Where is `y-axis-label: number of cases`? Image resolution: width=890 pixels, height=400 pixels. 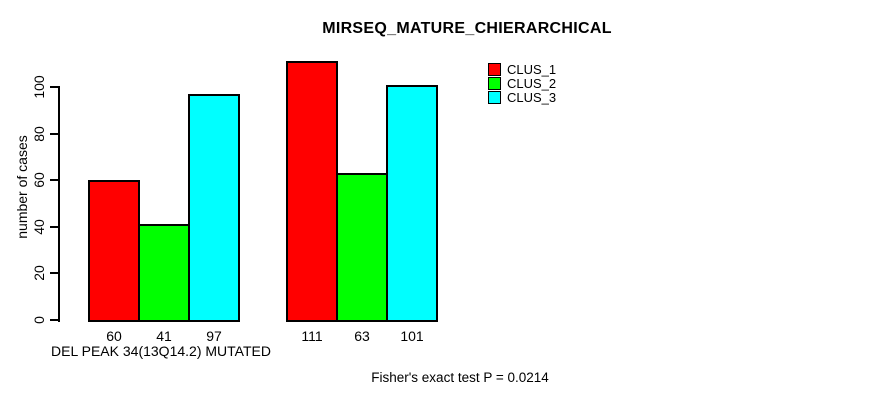 y-axis-label: number of cases is located at coordinates (22, 187).